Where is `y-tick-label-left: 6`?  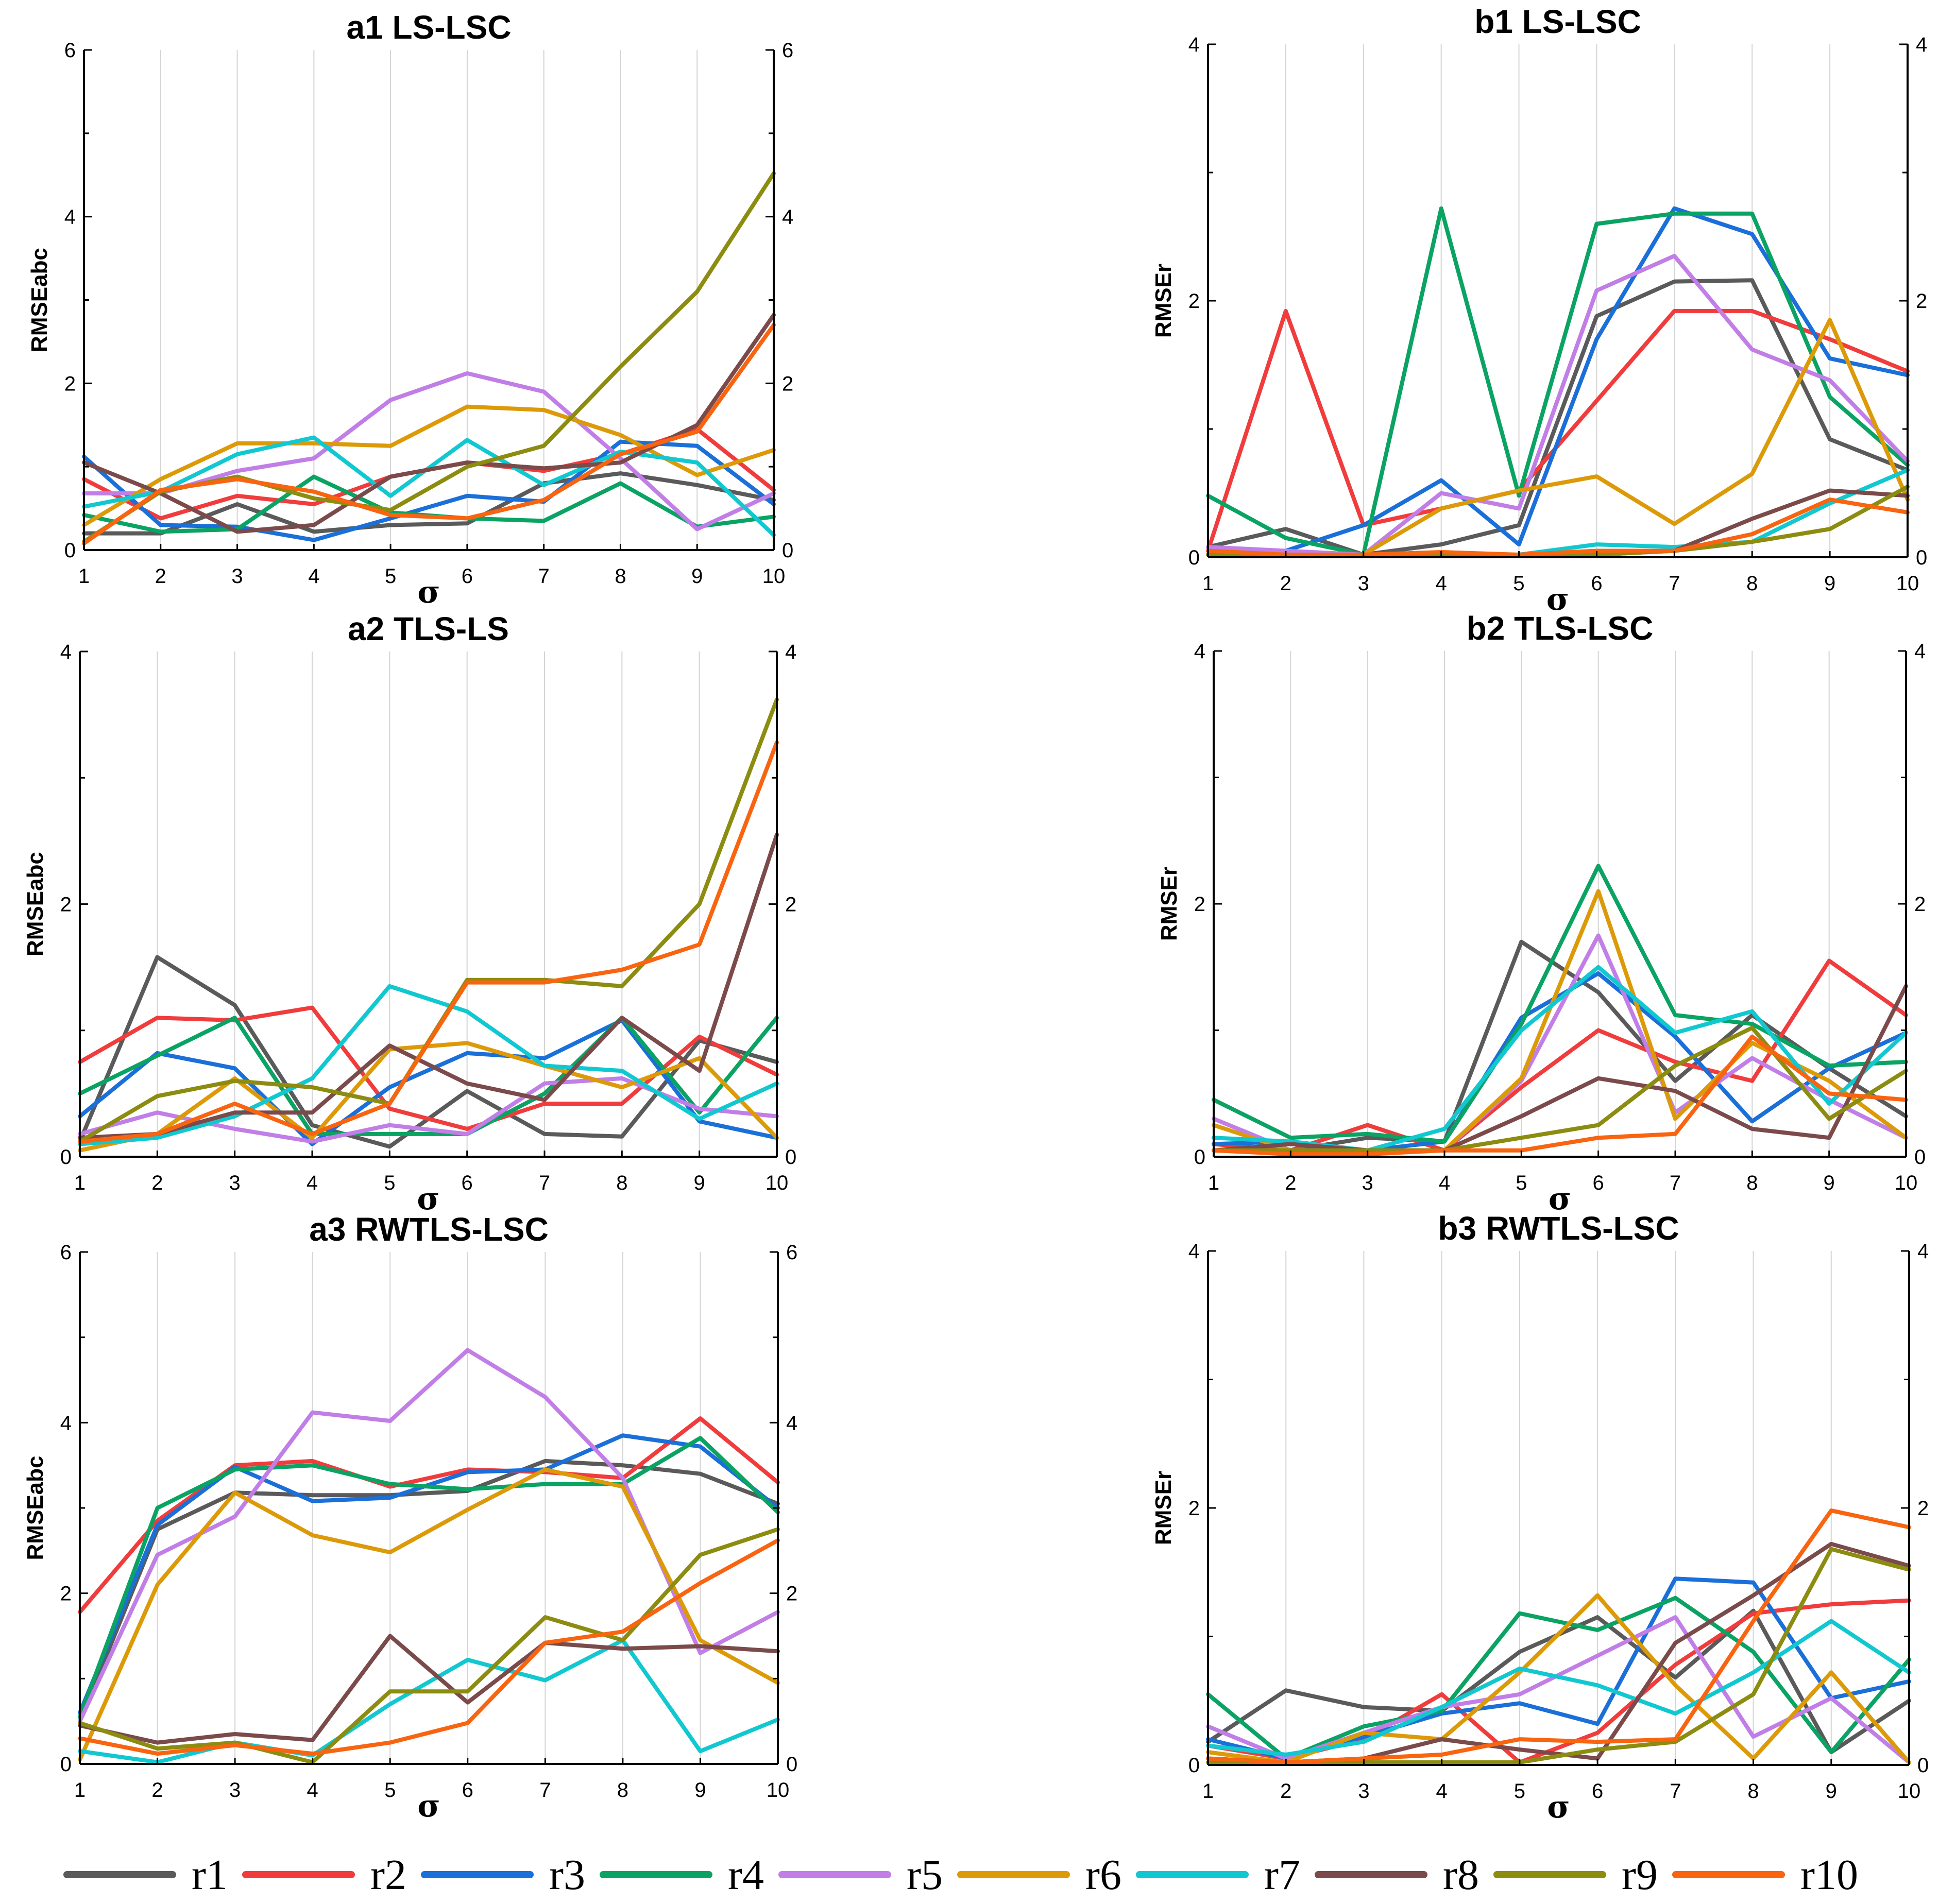
y-tick-label-left: 6 is located at coordinates (70, 51).